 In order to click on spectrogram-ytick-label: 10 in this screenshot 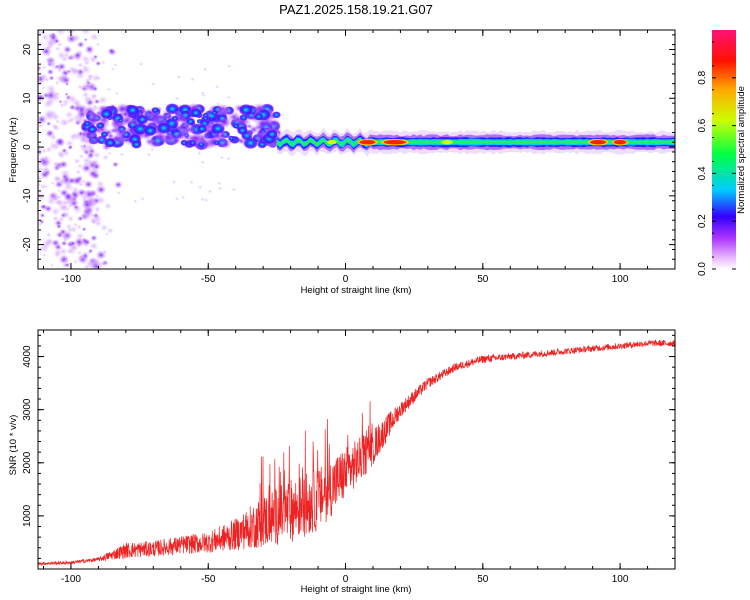, I will do `click(27, 98)`.